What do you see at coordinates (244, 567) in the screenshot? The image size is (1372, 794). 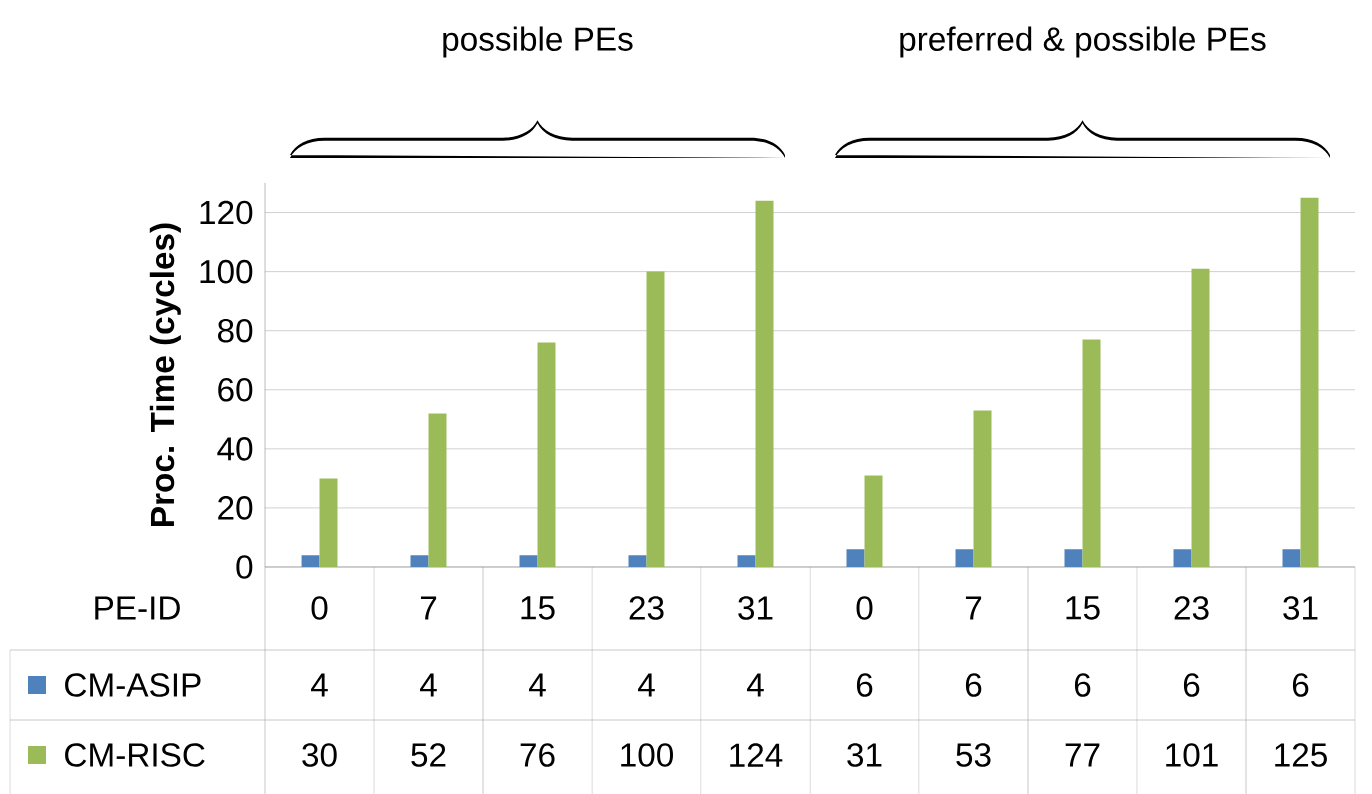 I see `y-tick-label: 0` at bounding box center [244, 567].